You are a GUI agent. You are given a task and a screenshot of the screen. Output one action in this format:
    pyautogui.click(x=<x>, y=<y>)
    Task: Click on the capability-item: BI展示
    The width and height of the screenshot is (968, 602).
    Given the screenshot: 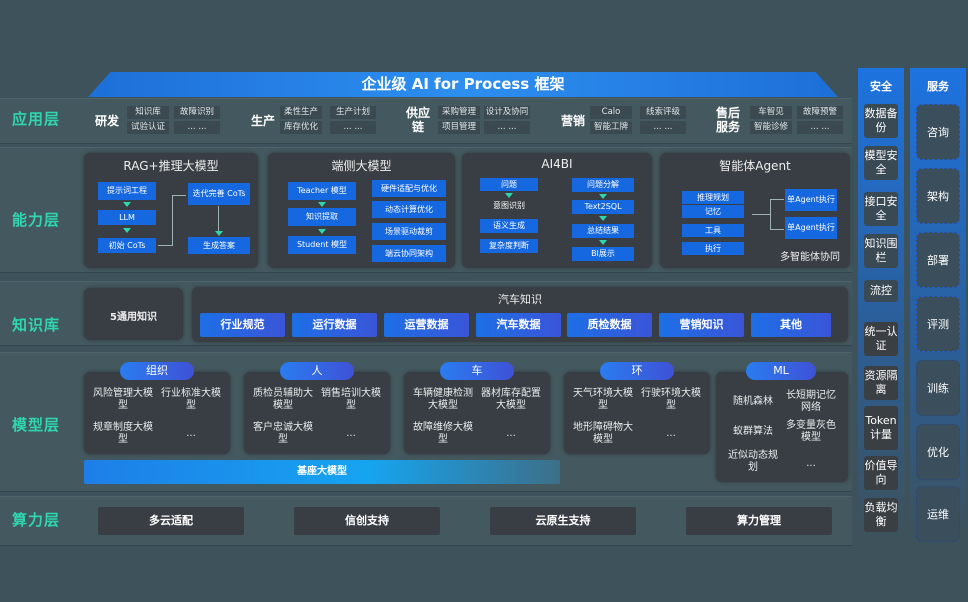 What is the action you would take?
    pyautogui.click(x=603, y=254)
    